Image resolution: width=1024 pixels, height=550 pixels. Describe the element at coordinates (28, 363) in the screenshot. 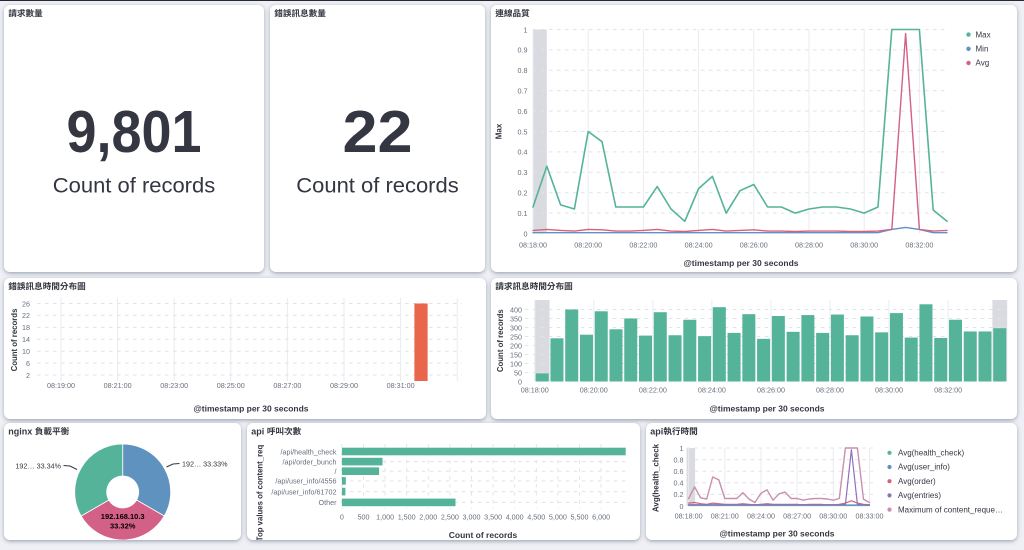

I see `svg-text: 6` at that location.